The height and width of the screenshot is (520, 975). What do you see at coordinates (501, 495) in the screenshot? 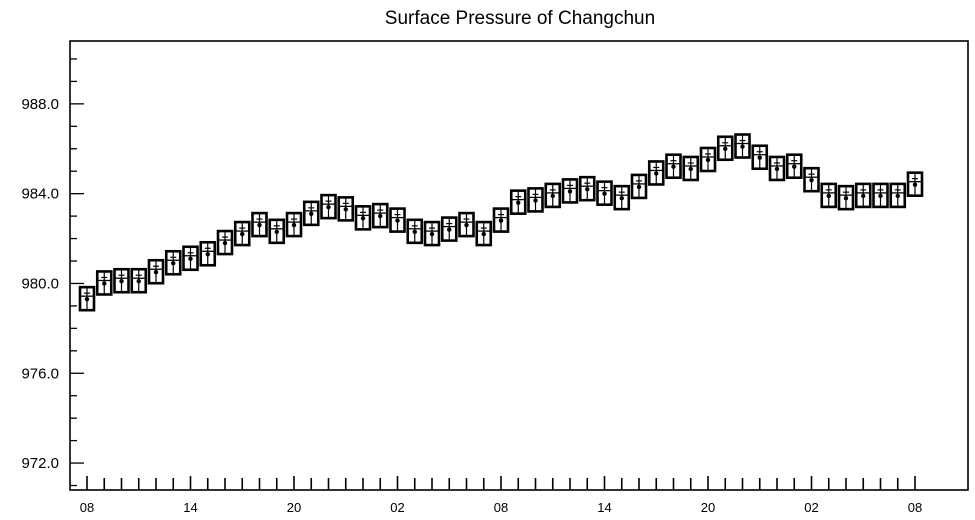
I see `x-axis: 08 14 20 02 08 14 20 02 08` at bounding box center [501, 495].